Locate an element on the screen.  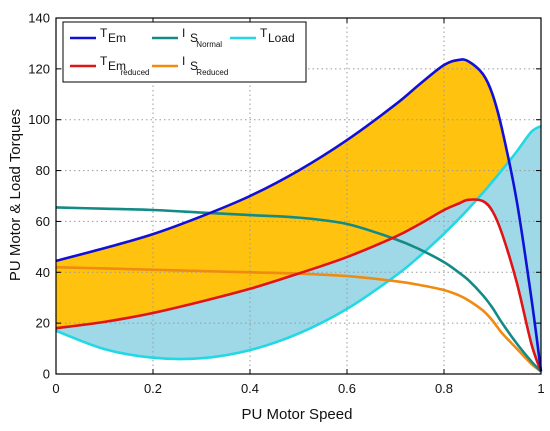
legend-label-sub2-is_normal: Normal is located at coordinates (209, 44).